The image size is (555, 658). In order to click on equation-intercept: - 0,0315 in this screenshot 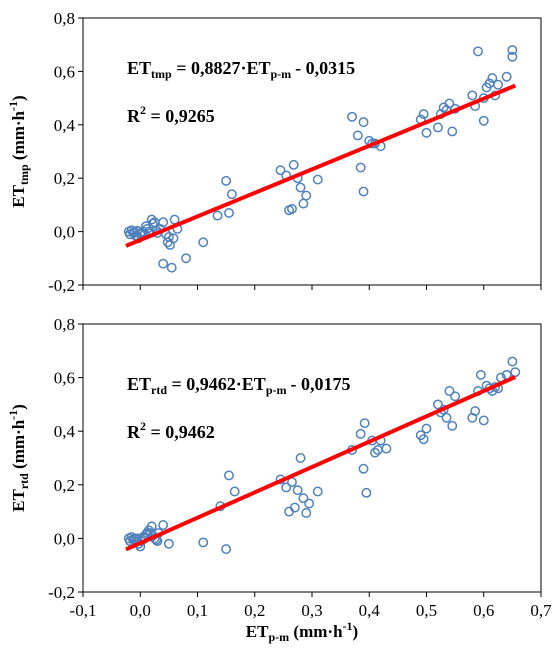, I will do `click(325, 68)`.